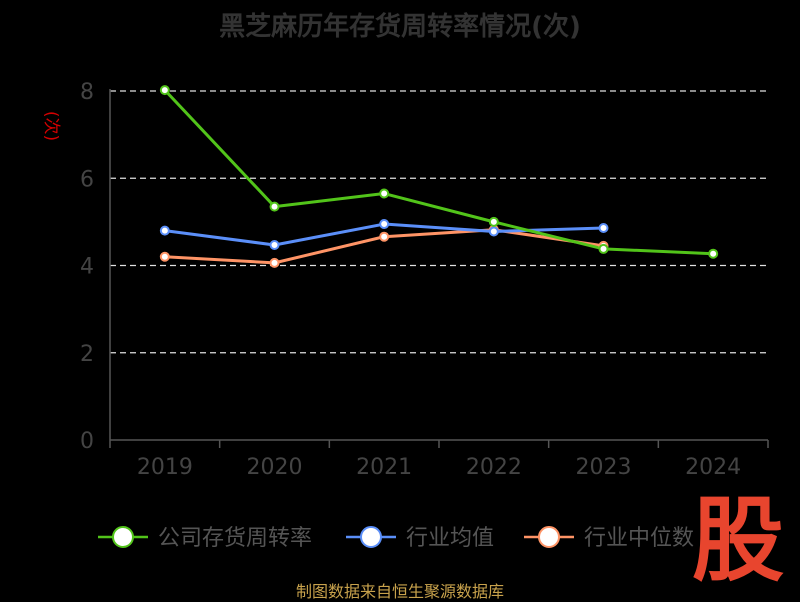 The image size is (800, 602). What do you see at coordinates (604, 467) in the screenshot?
I see `x-tick-label: 2023` at bounding box center [604, 467].